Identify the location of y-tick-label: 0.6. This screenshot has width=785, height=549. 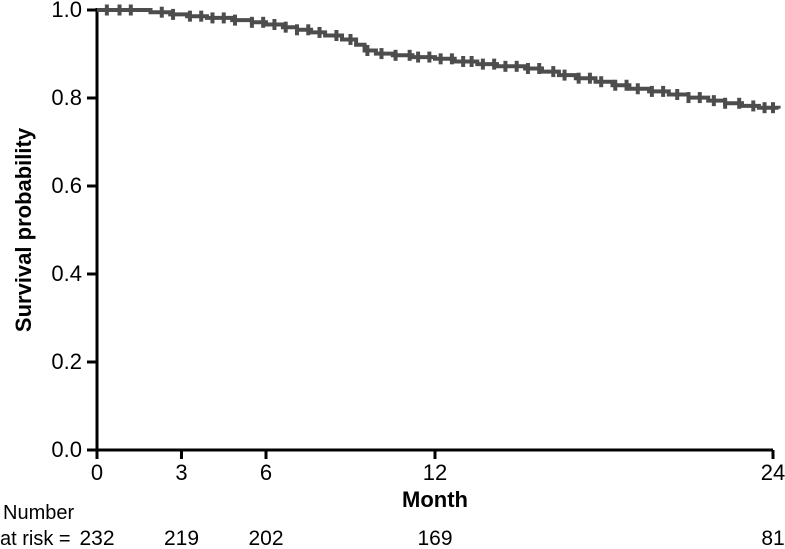
(66, 185).